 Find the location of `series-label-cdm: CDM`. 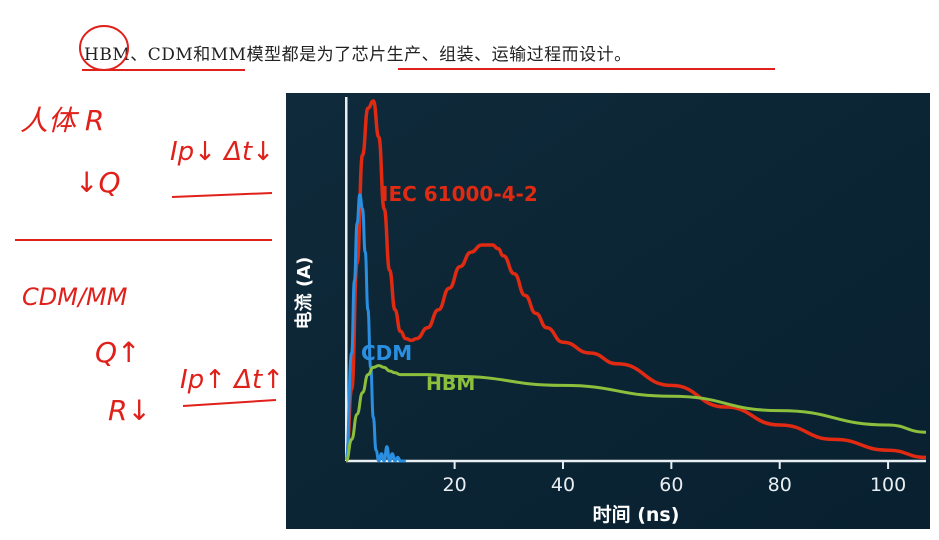

series-label-cdm: CDM is located at coordinates (386, 353).